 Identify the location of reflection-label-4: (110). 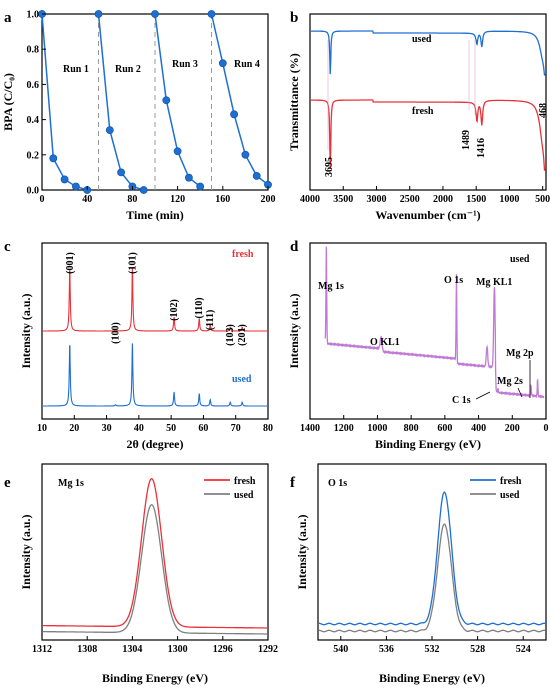
(199, 307).